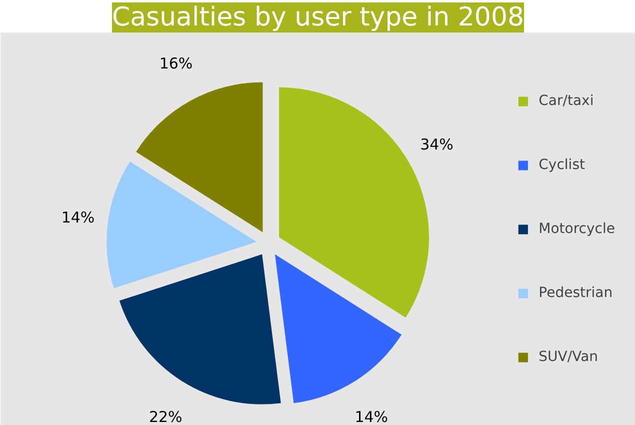 The image size is (635, 425). What do you see at coordinates (318, 17) in the screenshot?
I see `chart-title: Casualties by user type in 2008` at bounding box center [318, 17].